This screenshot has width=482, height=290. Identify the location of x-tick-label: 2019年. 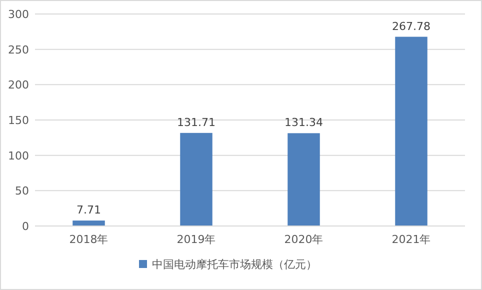
(196, 239).